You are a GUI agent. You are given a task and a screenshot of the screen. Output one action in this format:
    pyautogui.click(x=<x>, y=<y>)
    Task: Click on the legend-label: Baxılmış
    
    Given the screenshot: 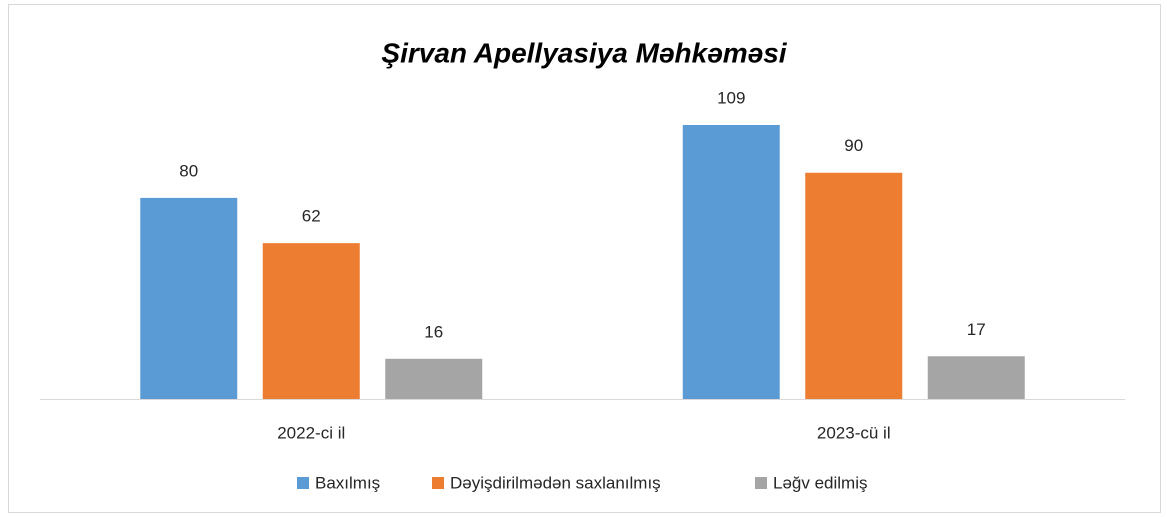 What is the action you would take?
    pyautogui.click(x=347, y=482)
    